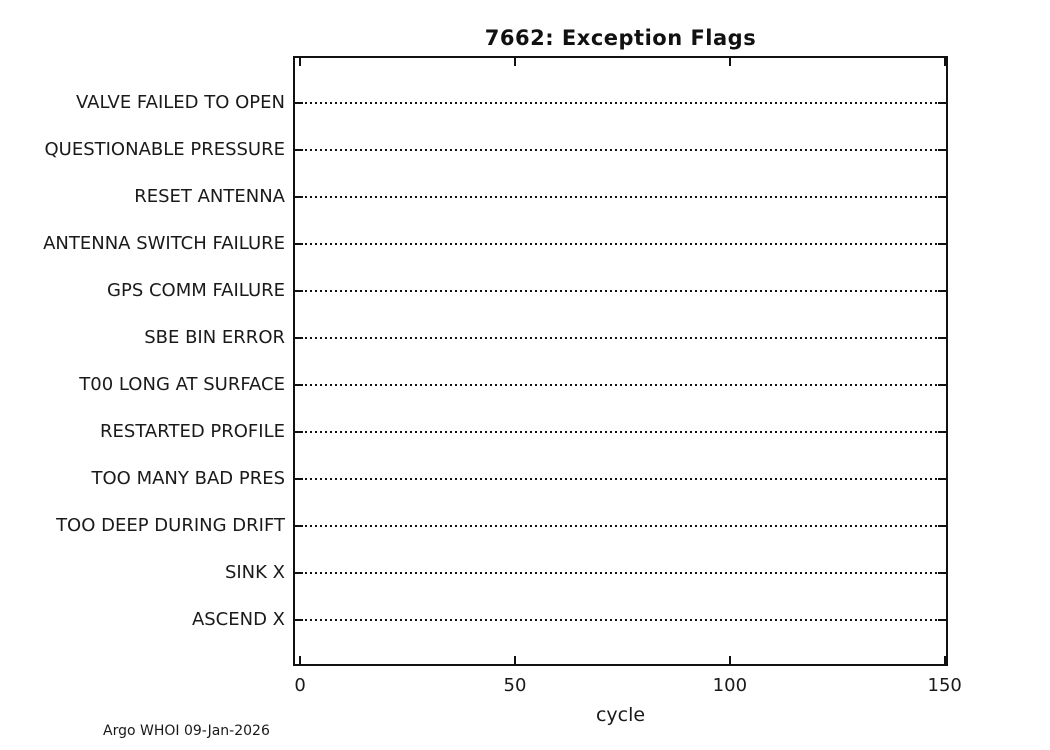  I want to click on category-label: ANTENNA SWITCH FAILURE, so click(164, 243).